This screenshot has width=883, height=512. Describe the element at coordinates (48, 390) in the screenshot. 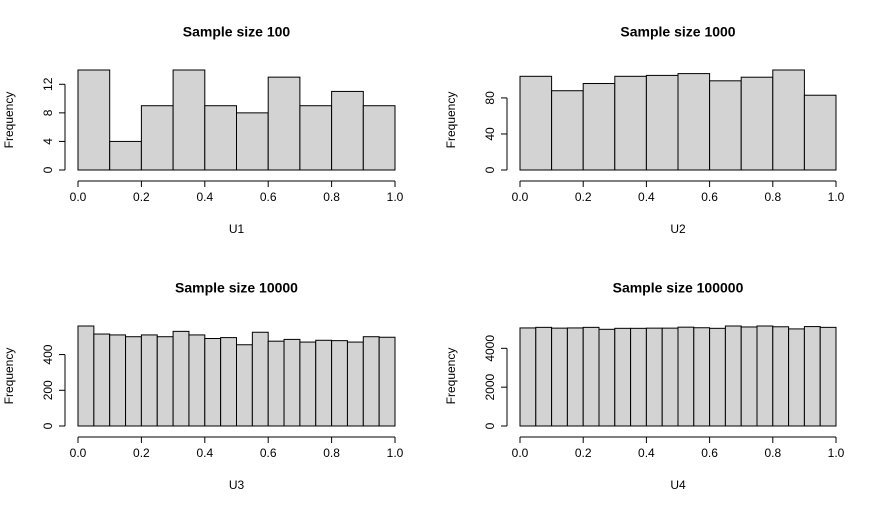

I see `y-tick-label: 200` at that location.